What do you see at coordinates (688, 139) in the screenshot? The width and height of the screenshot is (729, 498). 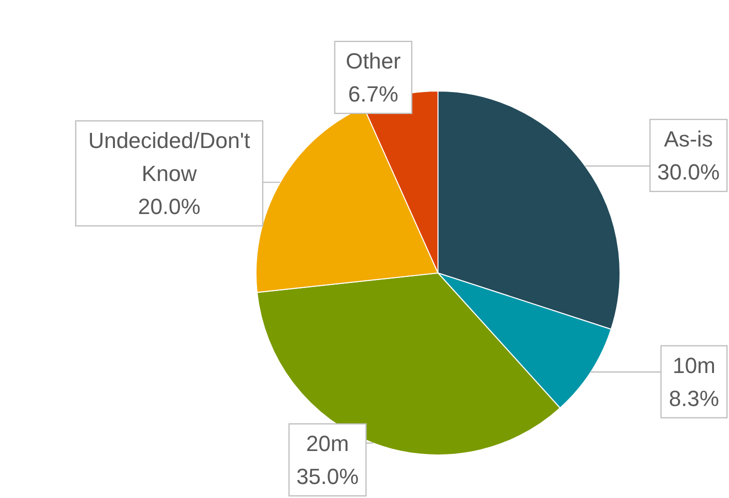 I see `slice-label: As-is` at bounding box center [688, 139].